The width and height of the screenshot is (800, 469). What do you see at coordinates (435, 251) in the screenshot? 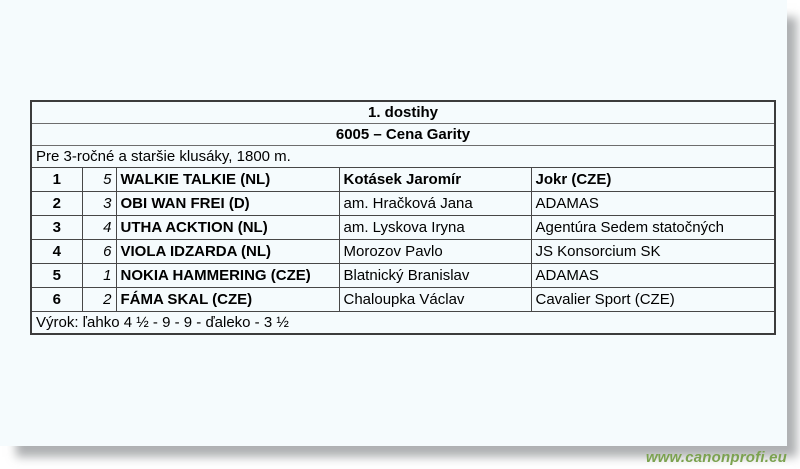
I see `driver-cell: Morozov Pavlo` at bounding box center [435, 251].